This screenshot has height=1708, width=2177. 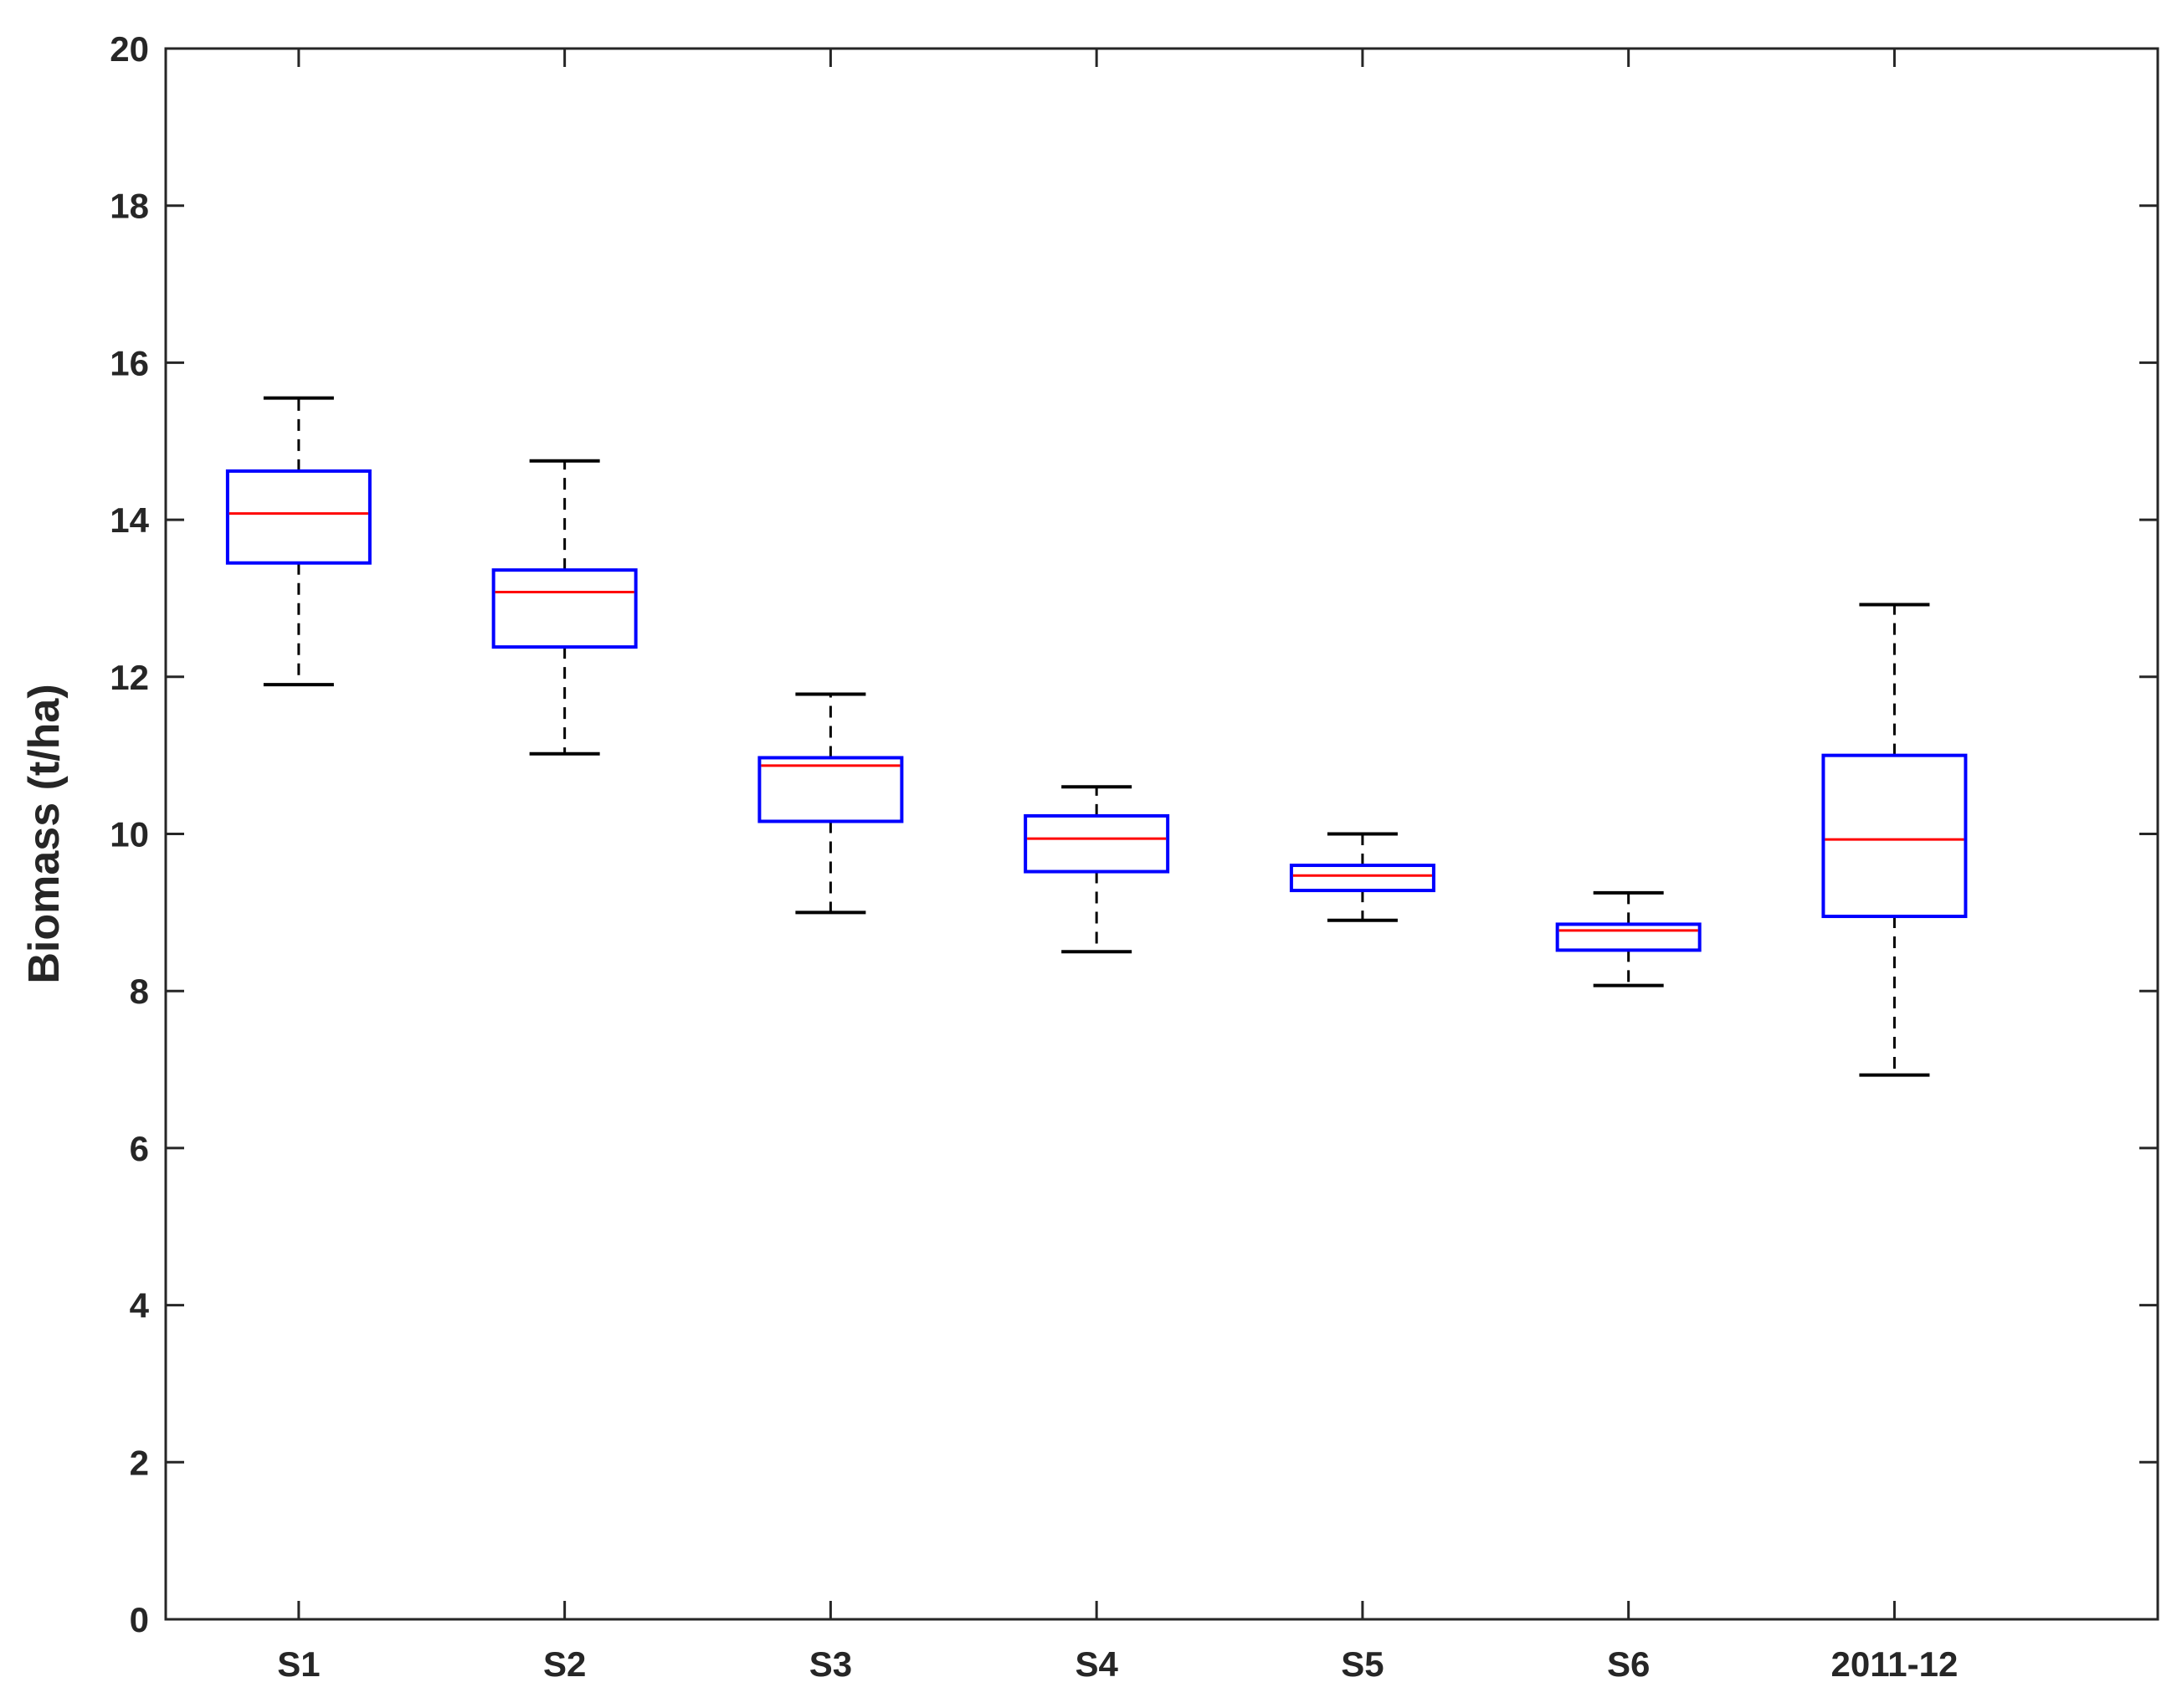 I want to click on y-tick-label: 16, so click(x=129, y=362).